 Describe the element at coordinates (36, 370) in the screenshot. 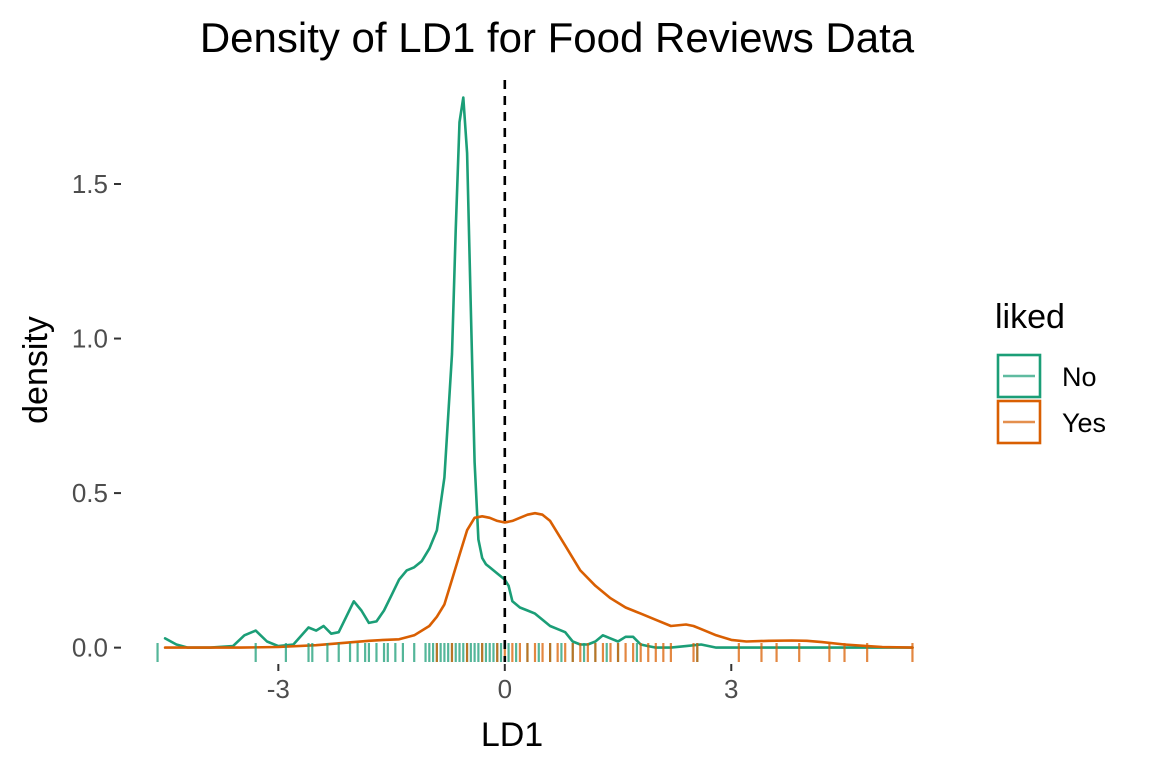

I see `y-axis-title: density` at that location.